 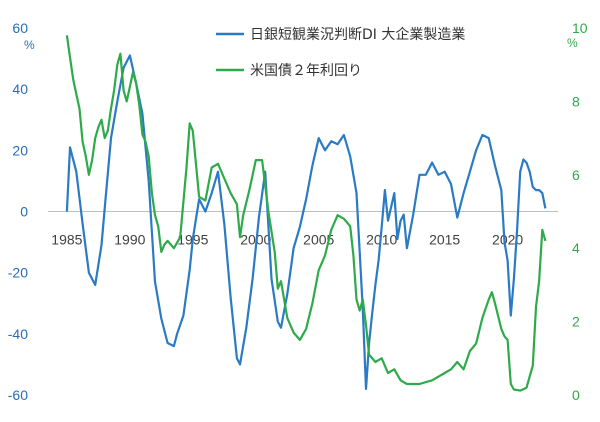 What do you see at coordinates (287, 240) in the screenshot?
I see `x-axis-ticks: 1985 1990 1995 2000 2005 2010 2015 2020` at bounding box center [287, 240].